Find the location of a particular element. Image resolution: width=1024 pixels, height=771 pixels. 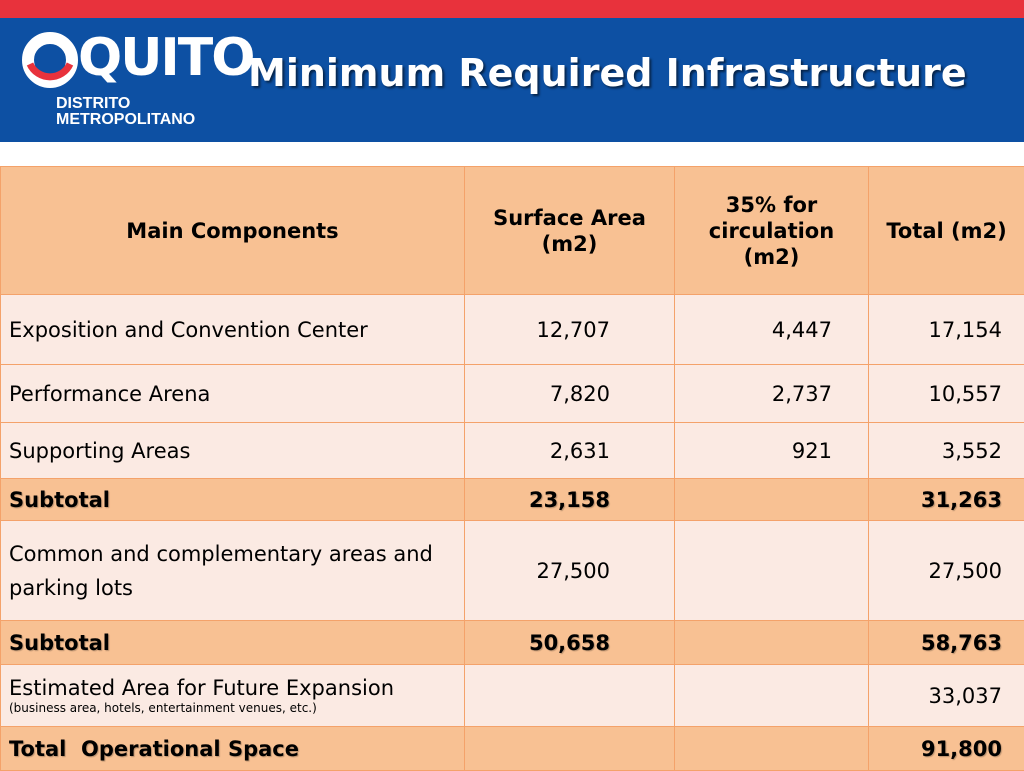

header-divider is located at coordinates (512, 143).